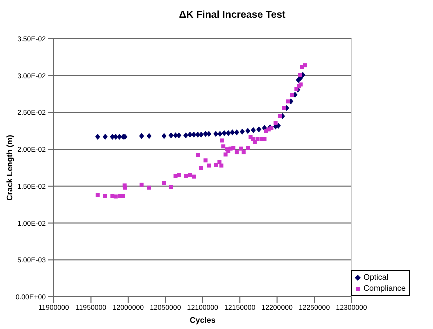  Describe the element at coordinates (203, 320) in the screenshot. I see `x-axis-title: Cycles` at that location.